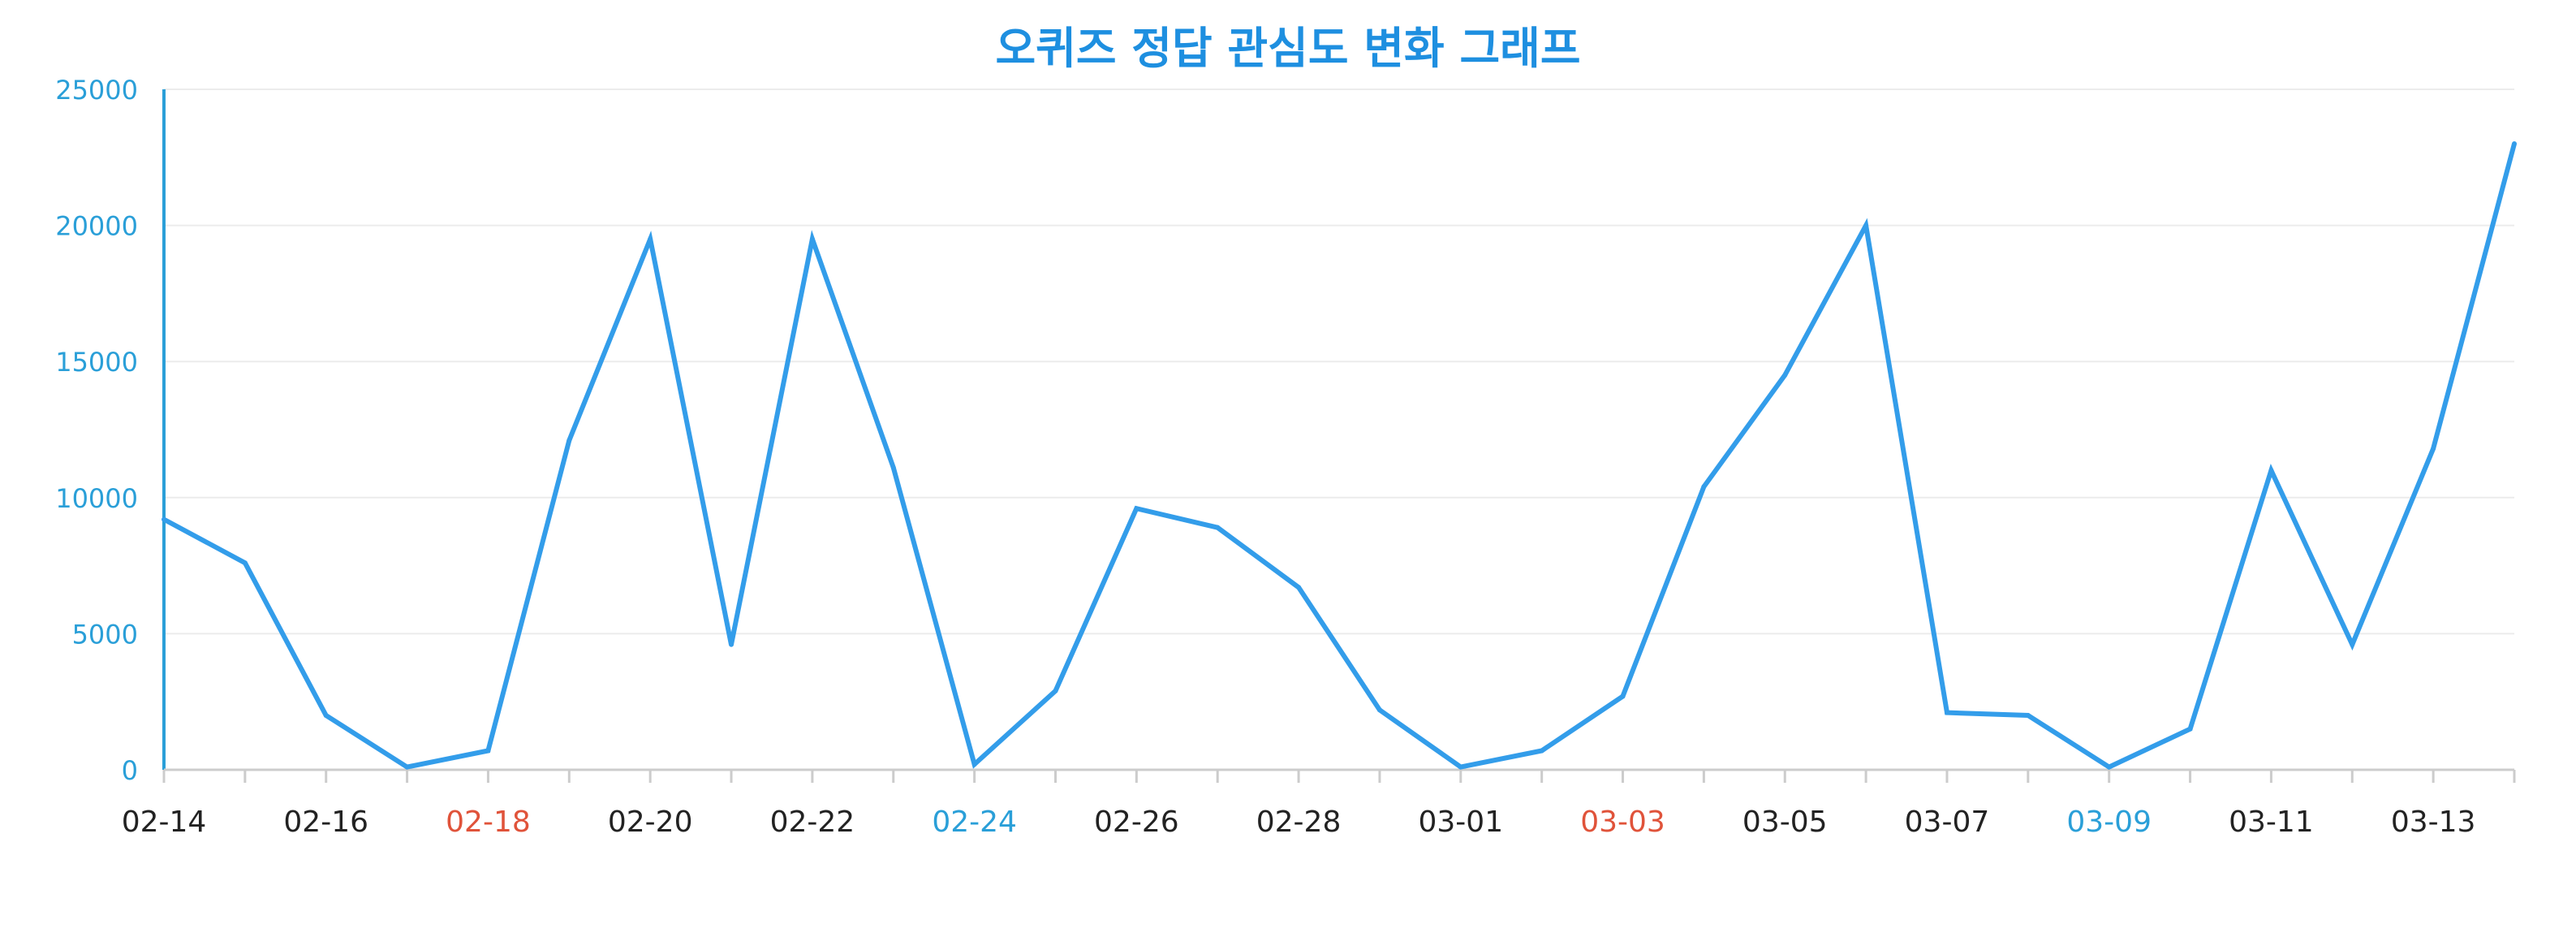 The width and height of the screenshot is (2576, 933). Describe the element at coordinates (105, 634) in the screenshot. I see `y-tick-label: 5000` at that location.